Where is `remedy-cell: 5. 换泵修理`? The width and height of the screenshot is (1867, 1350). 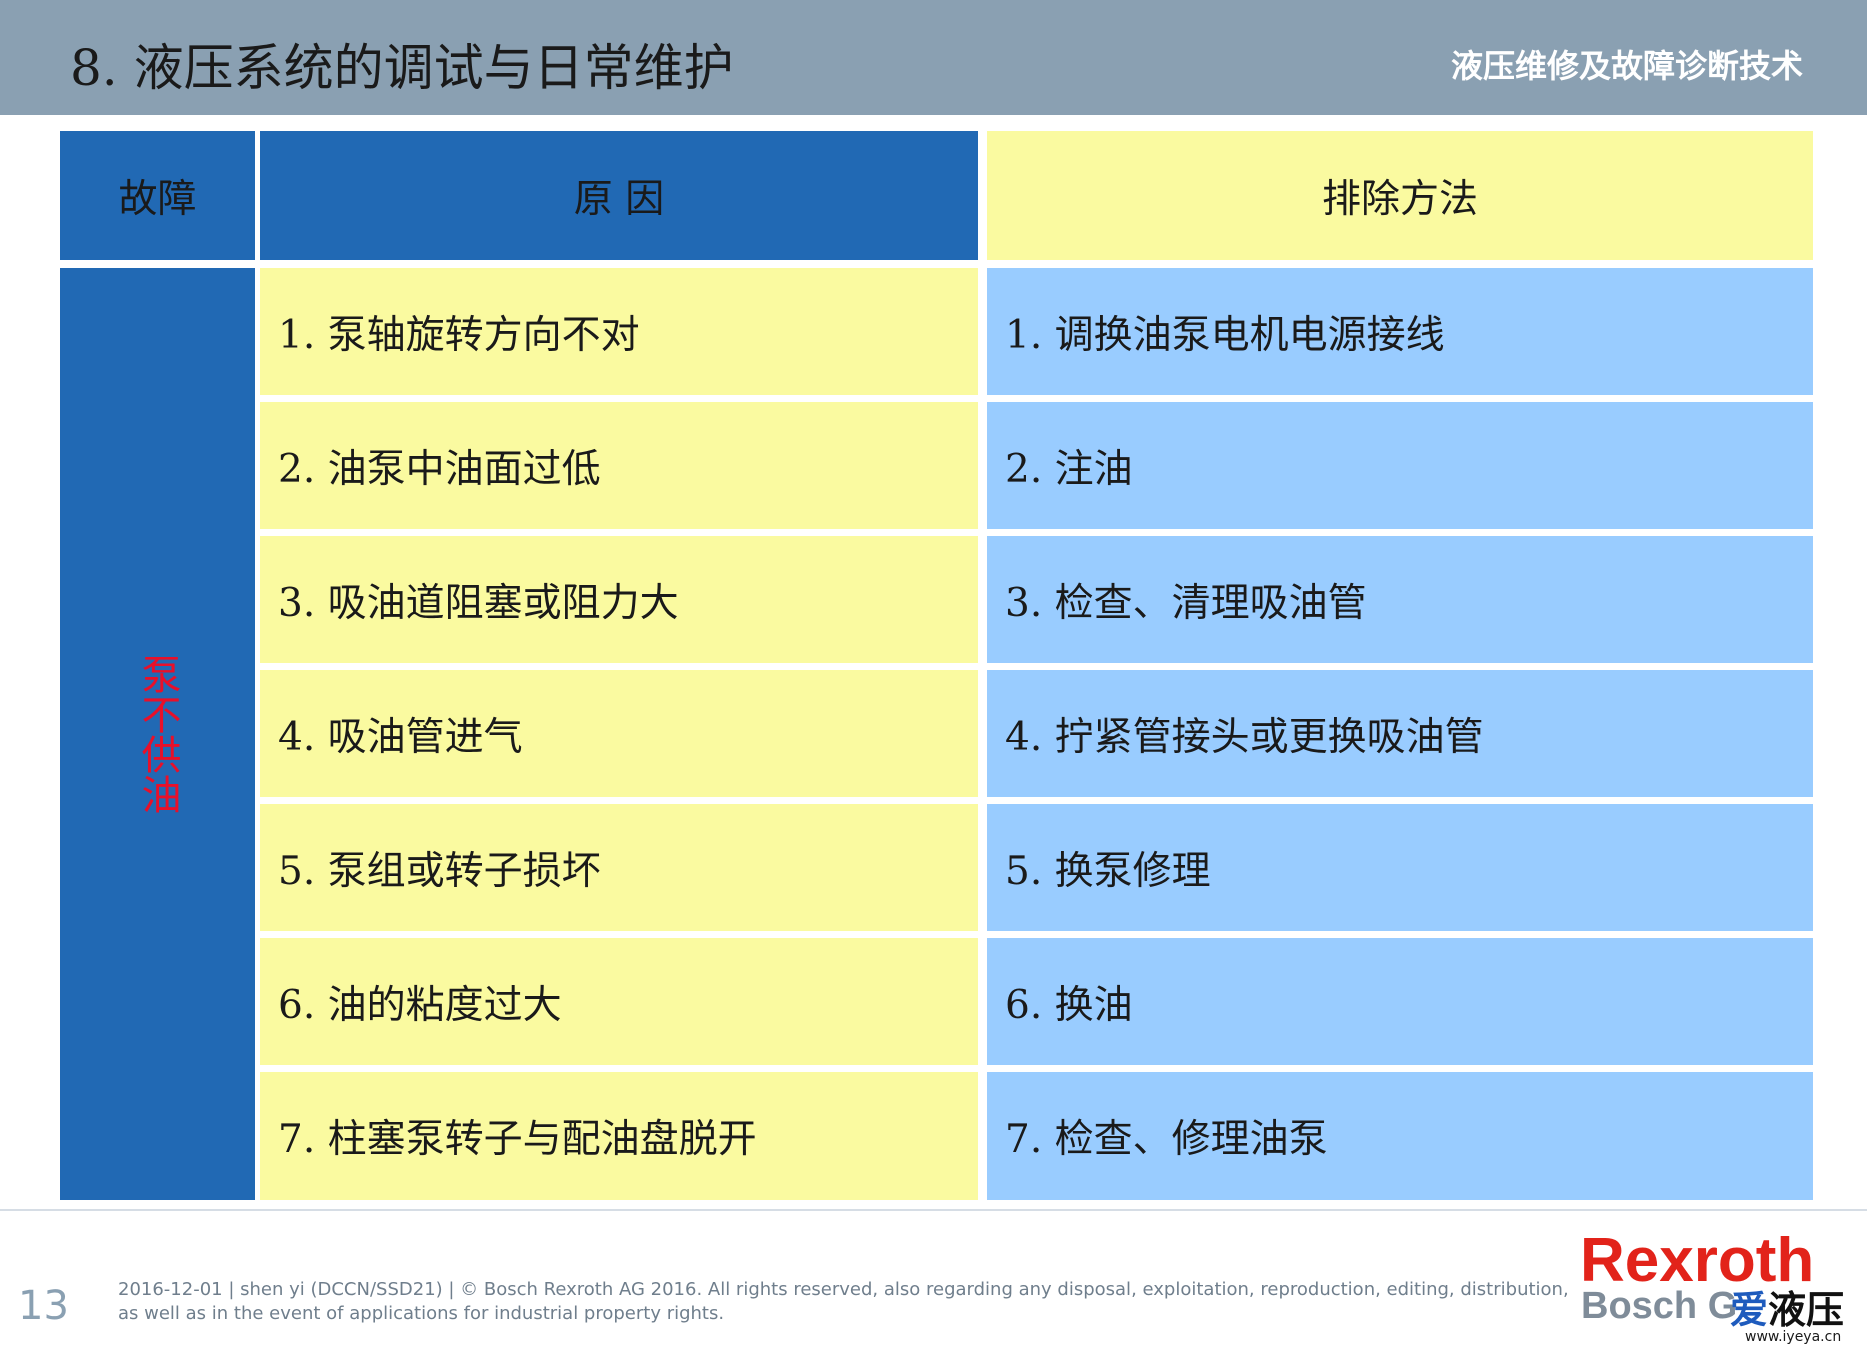
remedy-cell: 5. 换泵修理 is located at coordinates (1400, 867).